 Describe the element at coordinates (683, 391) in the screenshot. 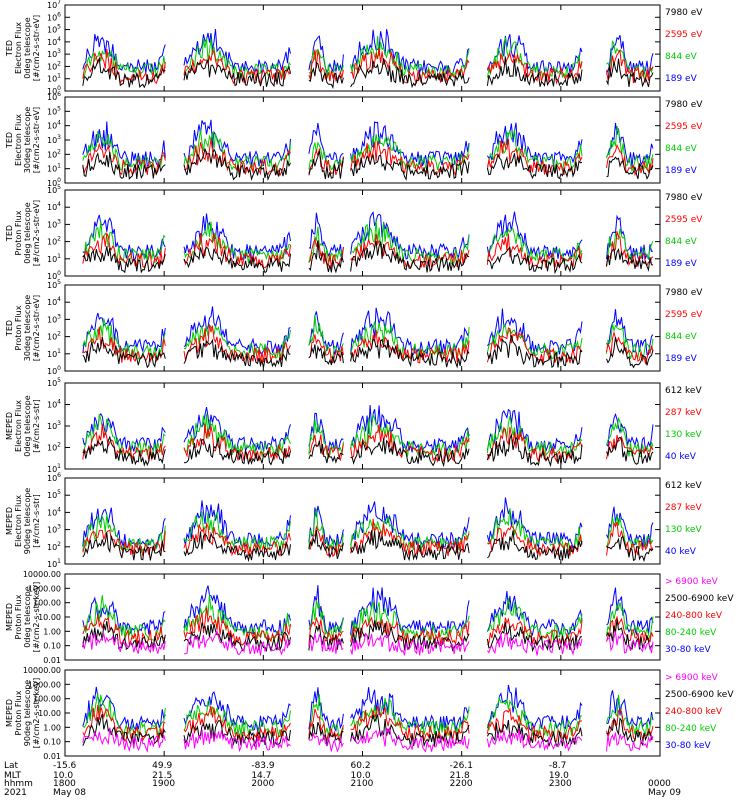

I see `legend-entry: 612 keV` at that location.